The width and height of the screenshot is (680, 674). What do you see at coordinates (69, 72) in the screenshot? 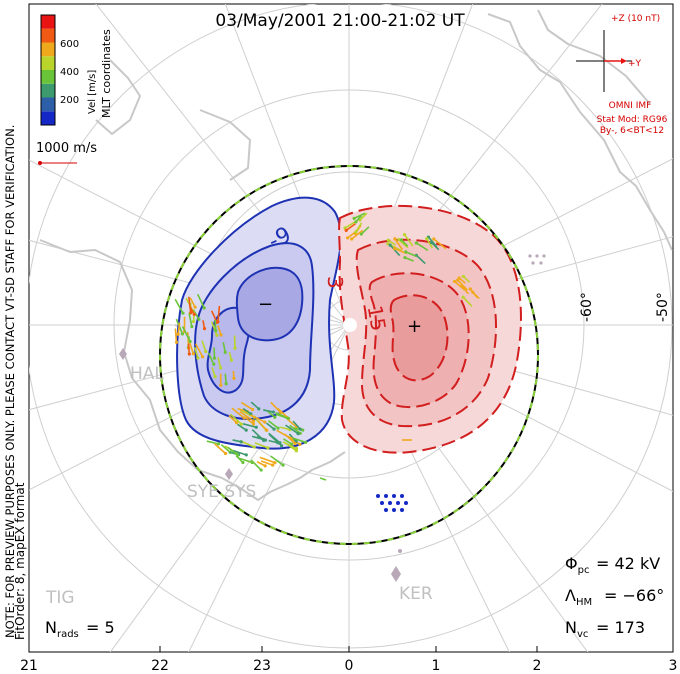
I see `colorbar-tick-400: 400` at bounding box center [69, 72].